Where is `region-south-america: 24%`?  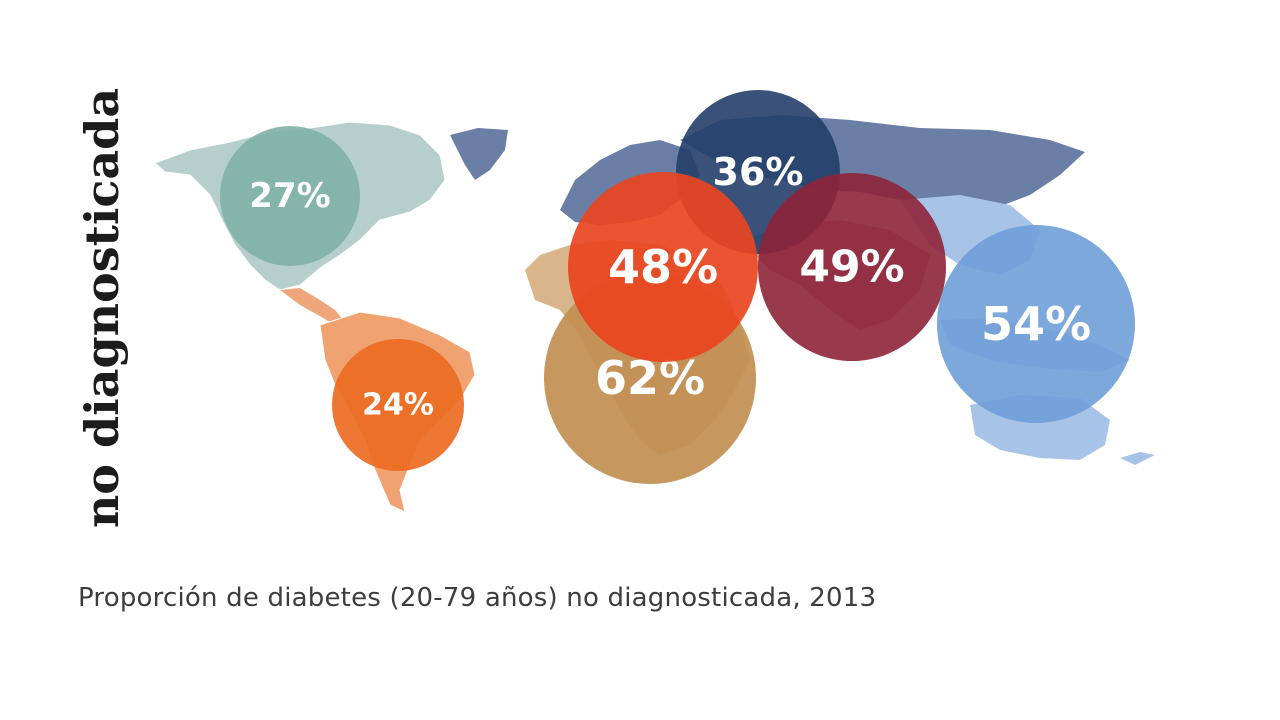 region-south-america: 24% is located at coordinates (398, 405).